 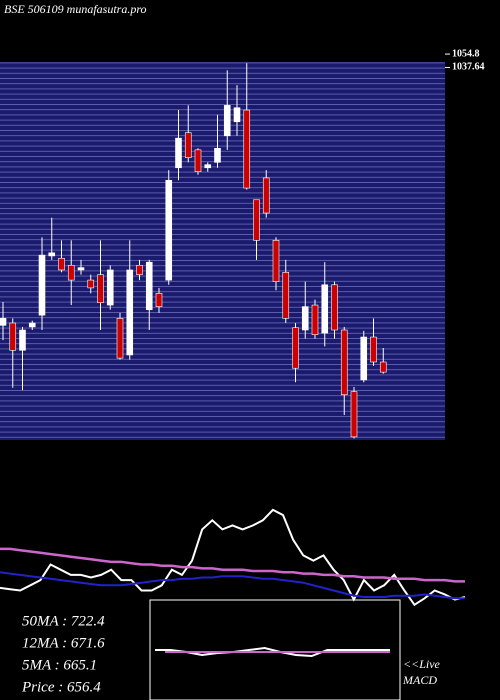 What do you see at coordinates (75, 9) in the screenshot?
I see `chart-title: BSE 506109 munafasutra.pro` at bounding box center [75, 9].